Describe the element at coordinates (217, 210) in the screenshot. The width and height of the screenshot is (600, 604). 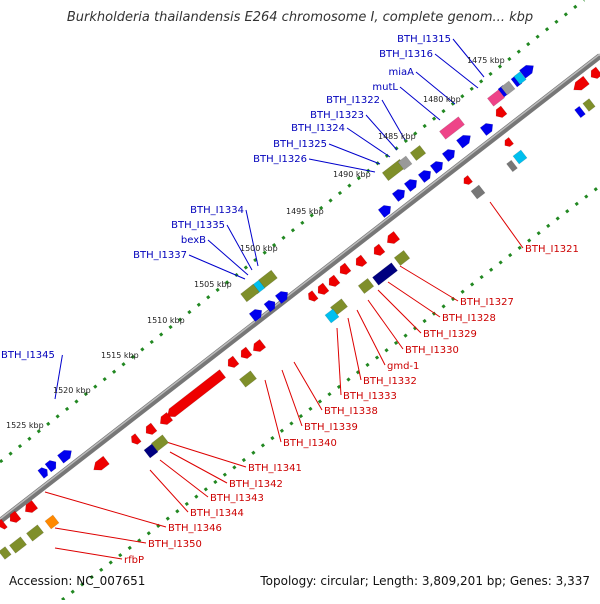
I see `forward-gene-label: BTH_I1334` at that location.